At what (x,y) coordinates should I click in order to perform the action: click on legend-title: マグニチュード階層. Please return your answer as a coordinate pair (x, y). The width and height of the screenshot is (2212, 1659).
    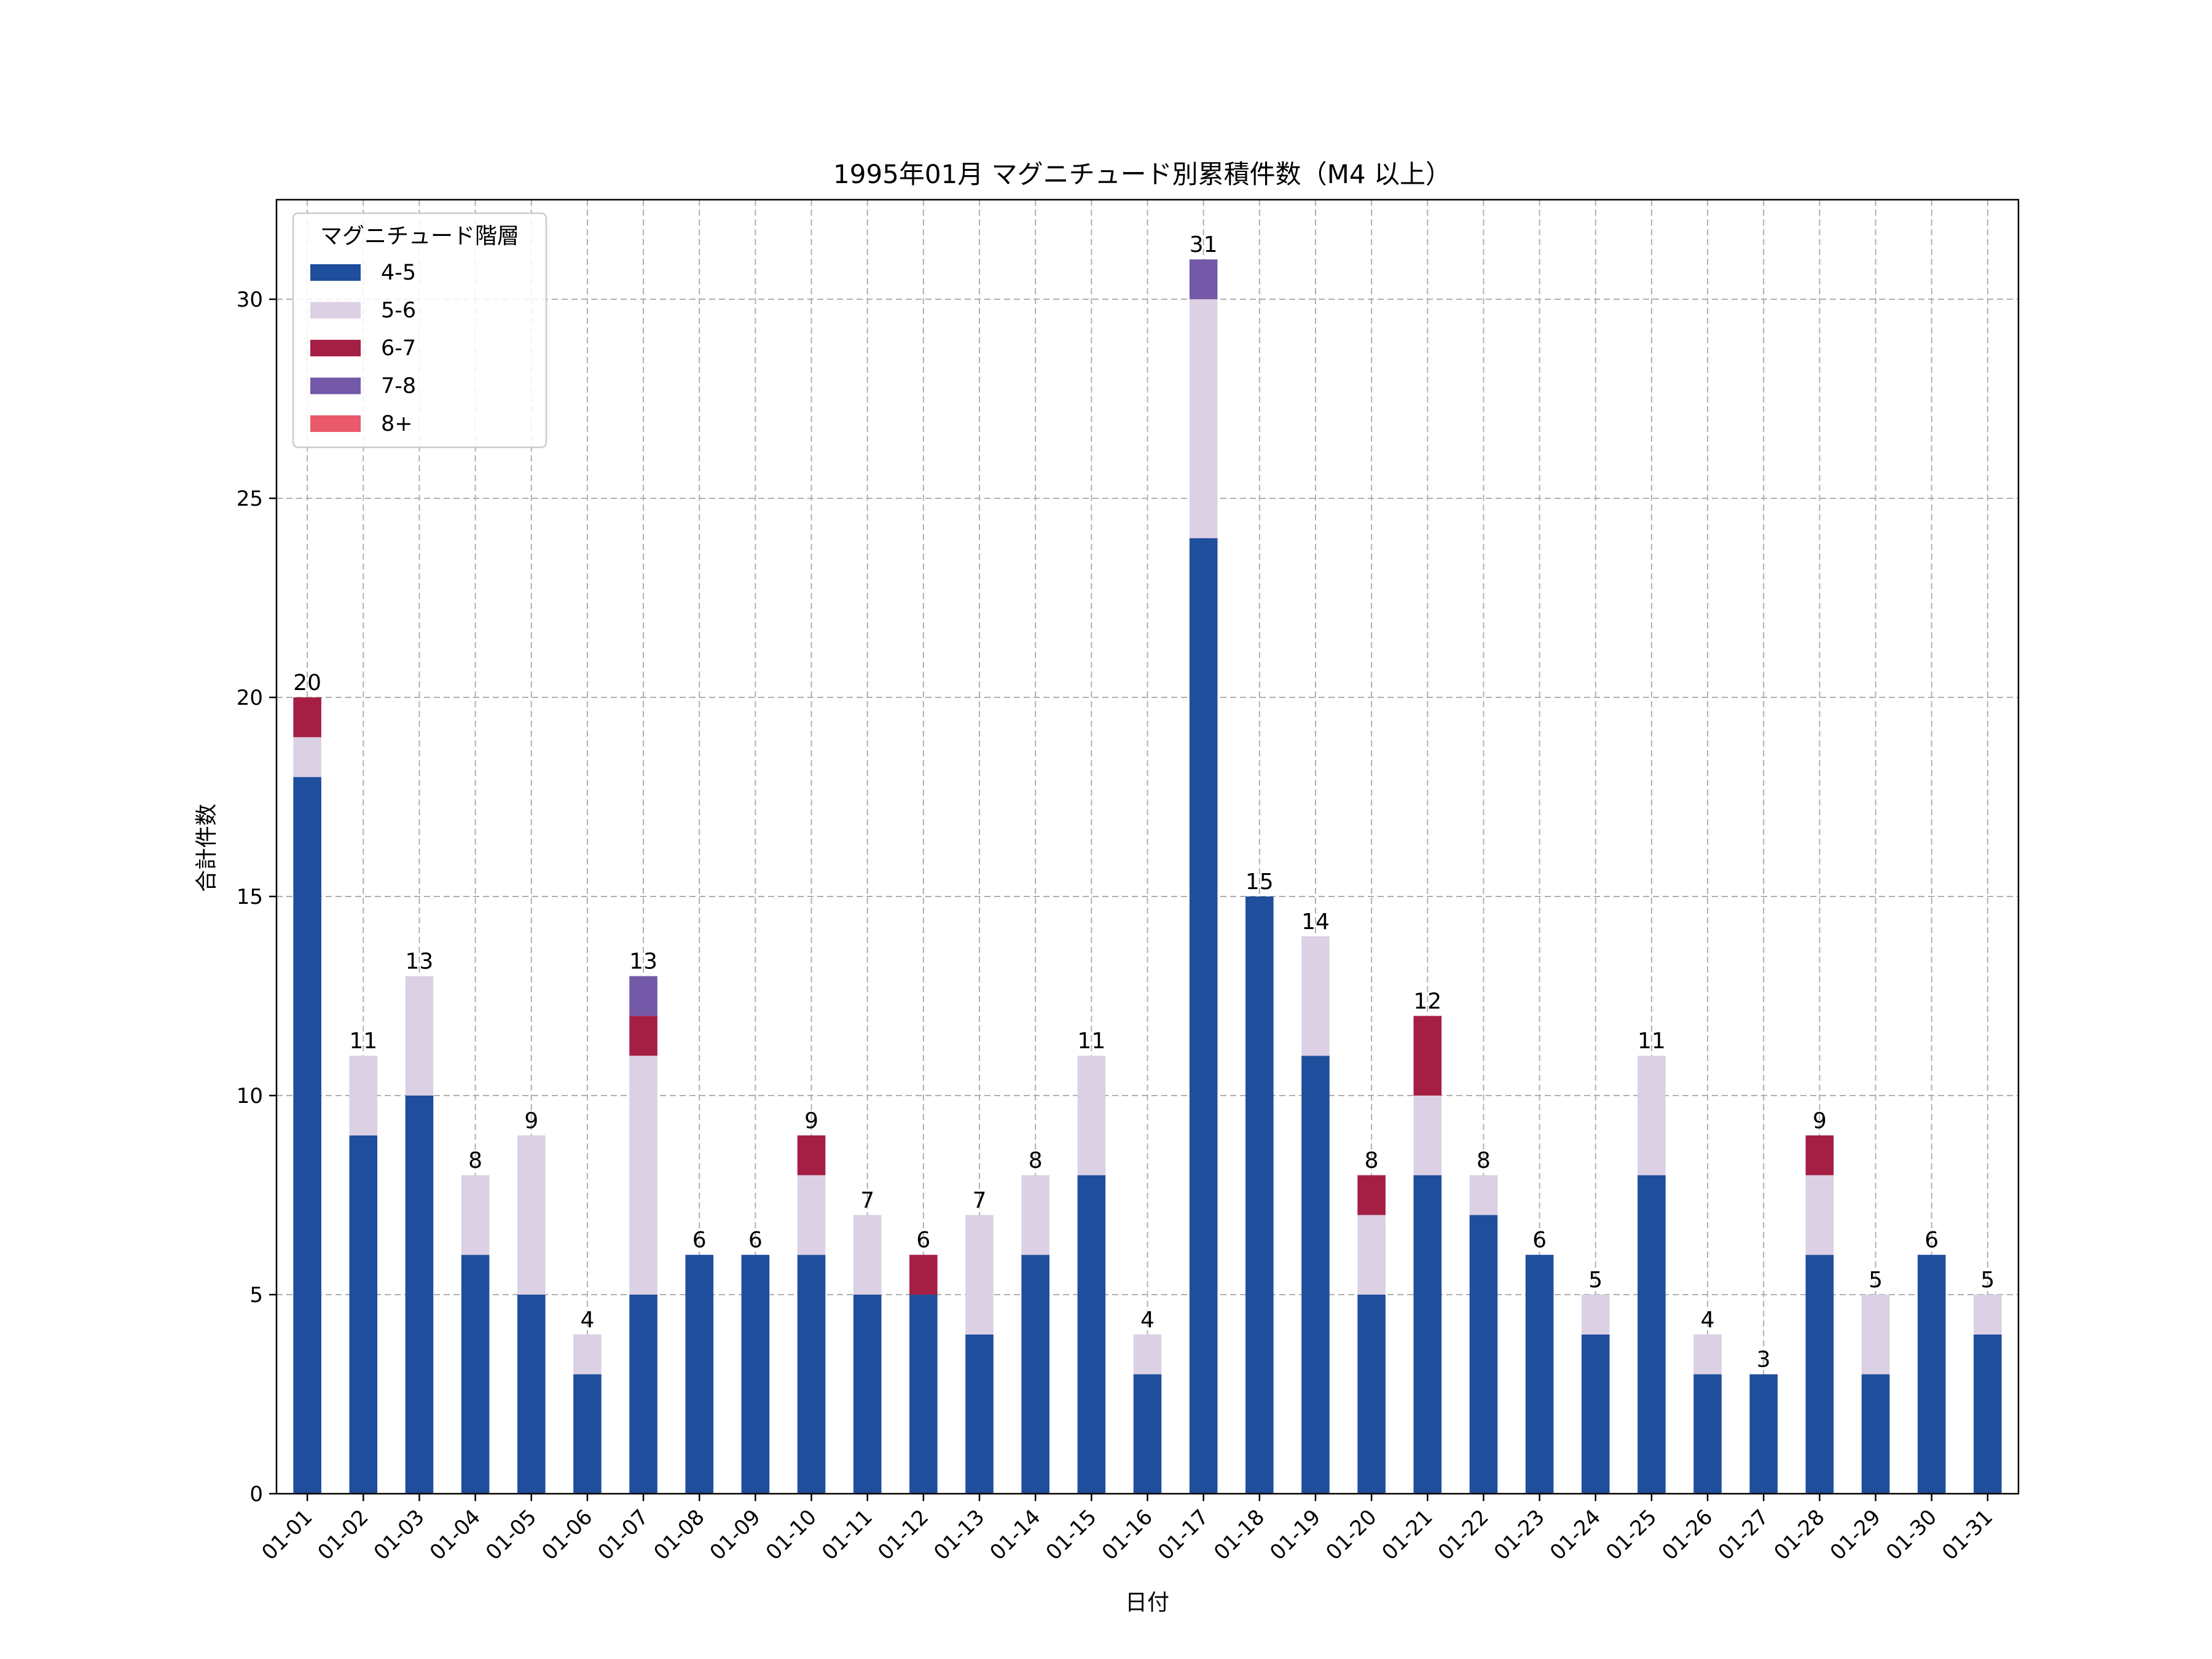
    Looking at the image, I should click on (419, 236).